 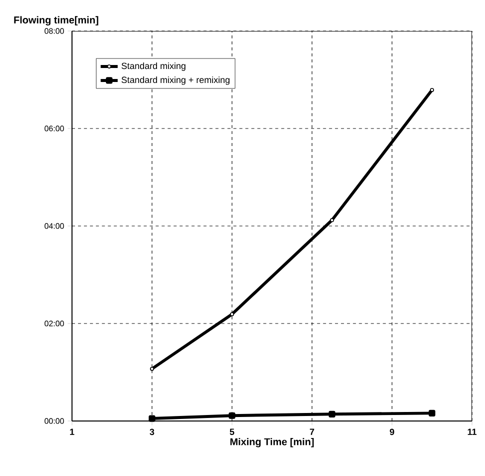 I want to click on y-axis-title: Flowing time[min], so click(x=56, y=21).